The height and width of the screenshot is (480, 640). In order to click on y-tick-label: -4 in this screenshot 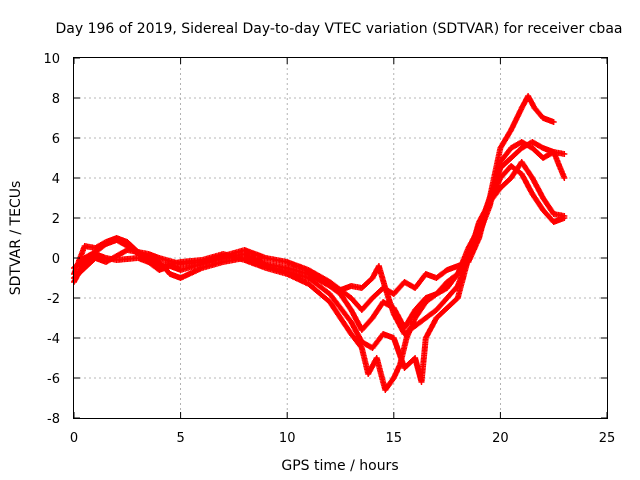, I will do `click(53, 339)`.